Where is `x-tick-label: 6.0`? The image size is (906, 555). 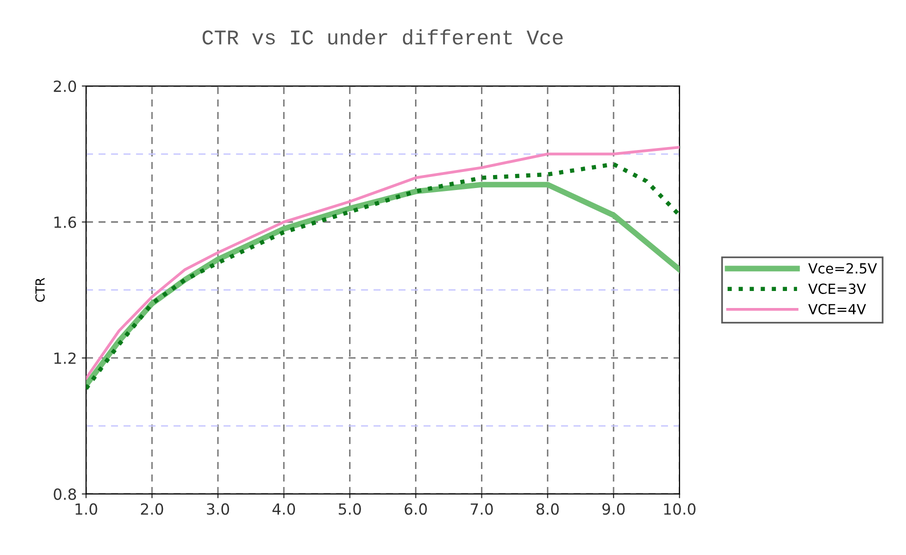 x-tick-label: 6.0 is located at coordinates (415, 509).